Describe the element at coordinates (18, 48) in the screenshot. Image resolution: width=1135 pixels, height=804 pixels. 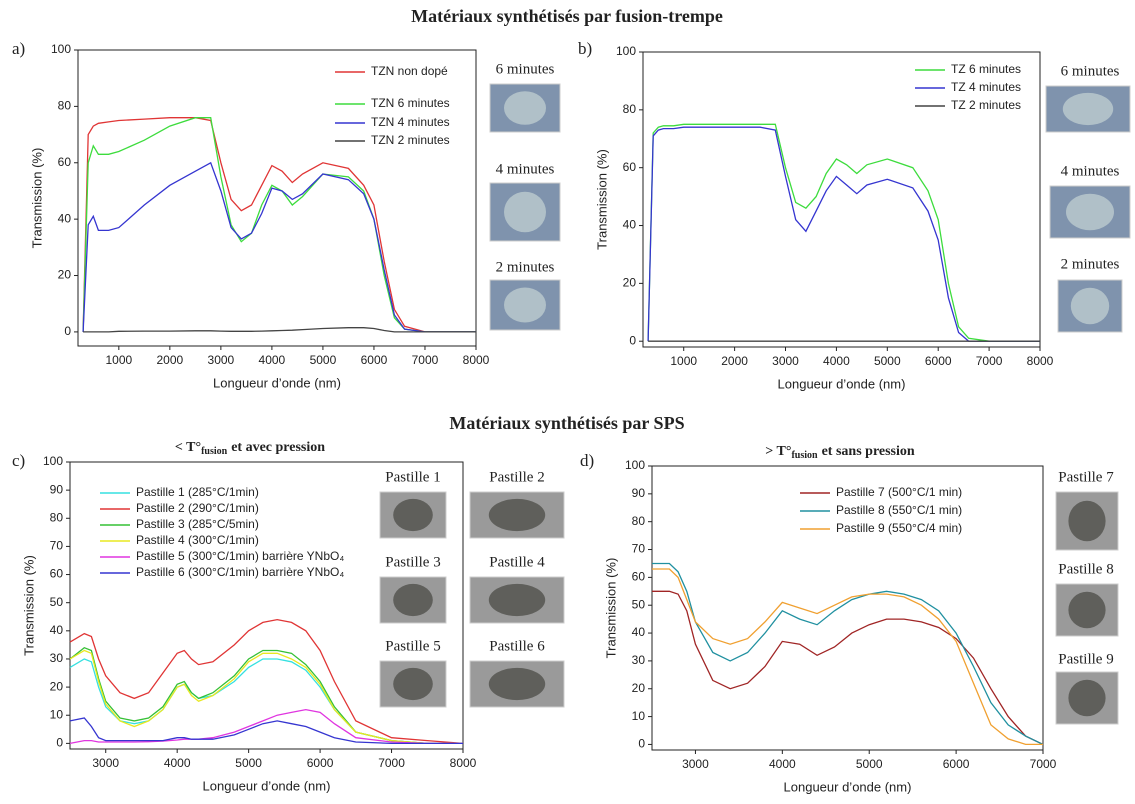
I see `panel-label: a)` at that location.